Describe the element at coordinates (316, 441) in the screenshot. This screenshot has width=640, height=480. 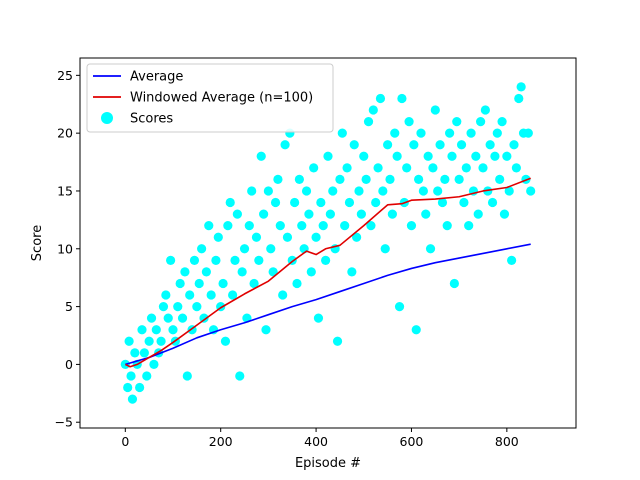
I see `x-tick-label: 400` at that location.